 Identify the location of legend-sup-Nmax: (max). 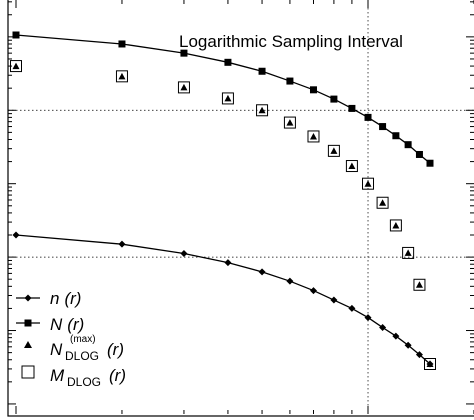
(83, 339).